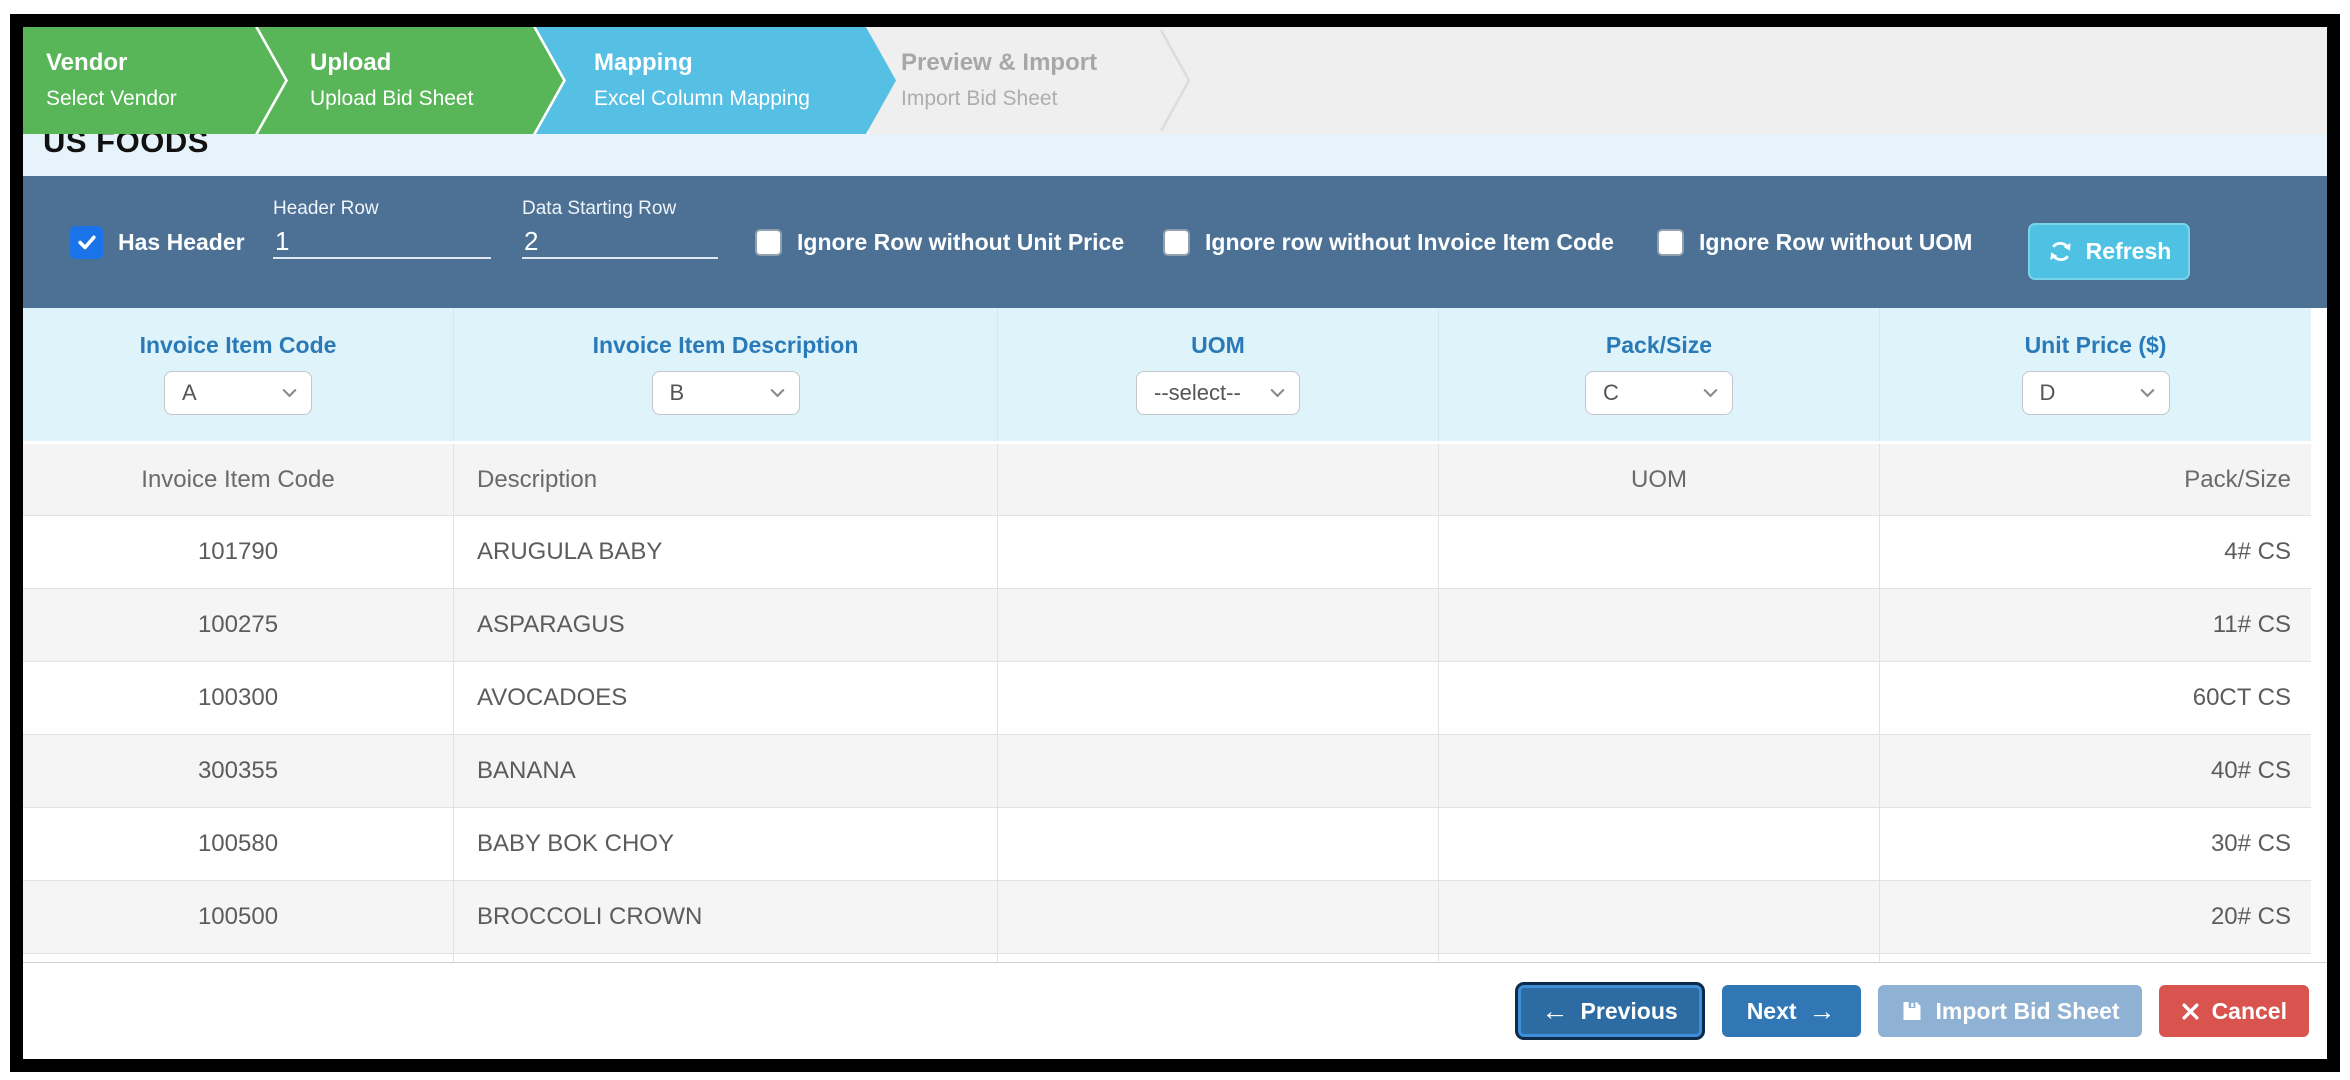  I want to click on previous-button: ← Previous, so click(1609, 1011).